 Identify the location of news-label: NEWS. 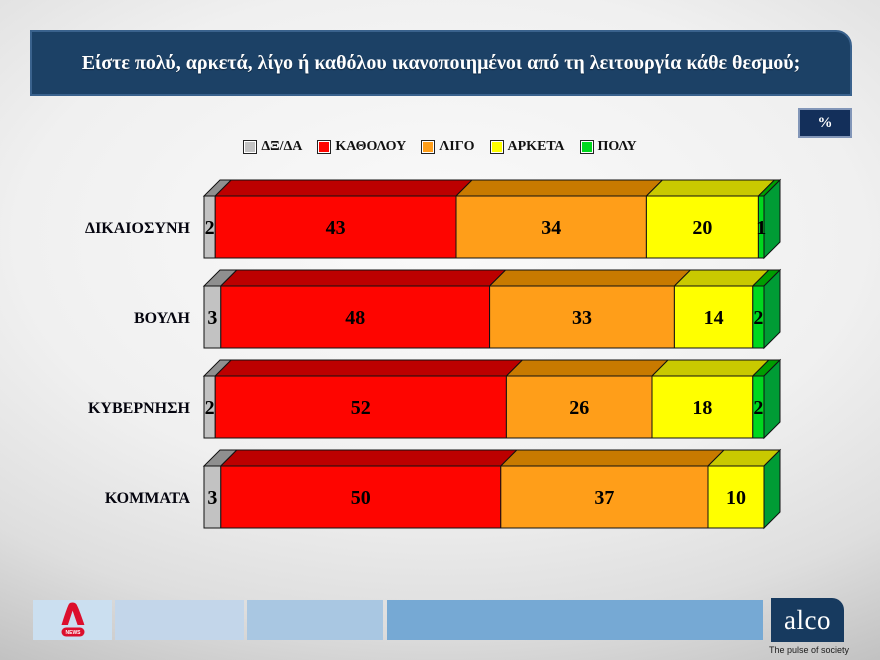
(73, 633).